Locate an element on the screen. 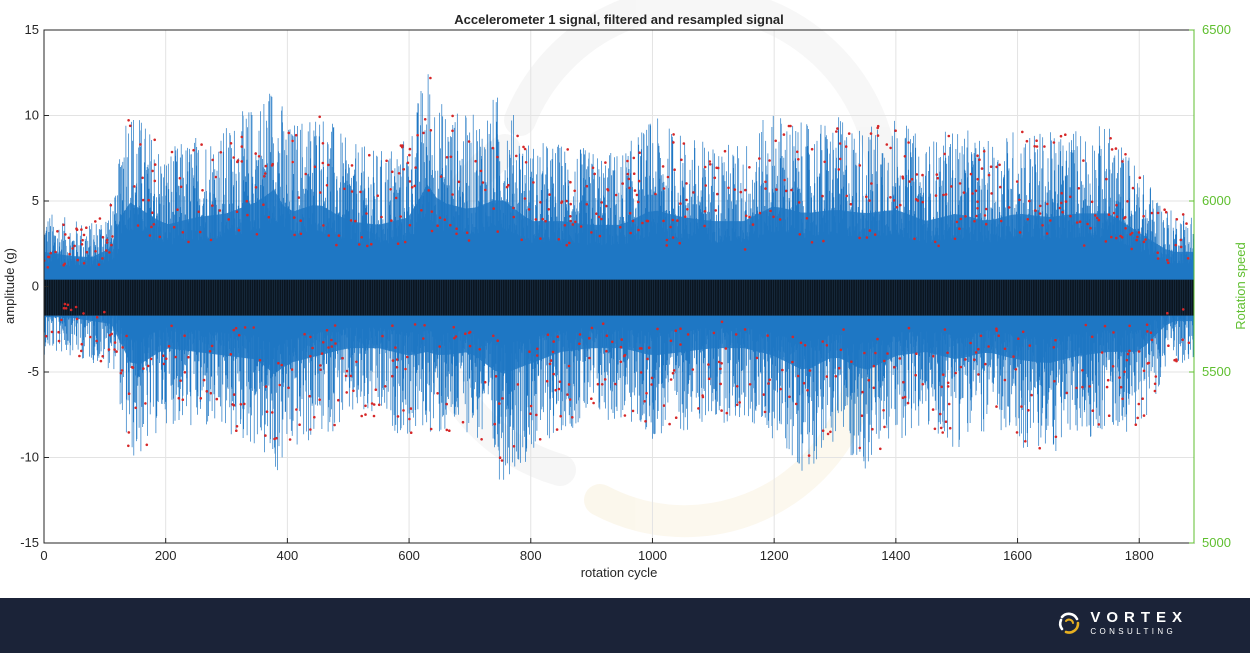 This screenshot has width=1250, height=653. x-tick-label: 800 is located at coordinates (531, 555).